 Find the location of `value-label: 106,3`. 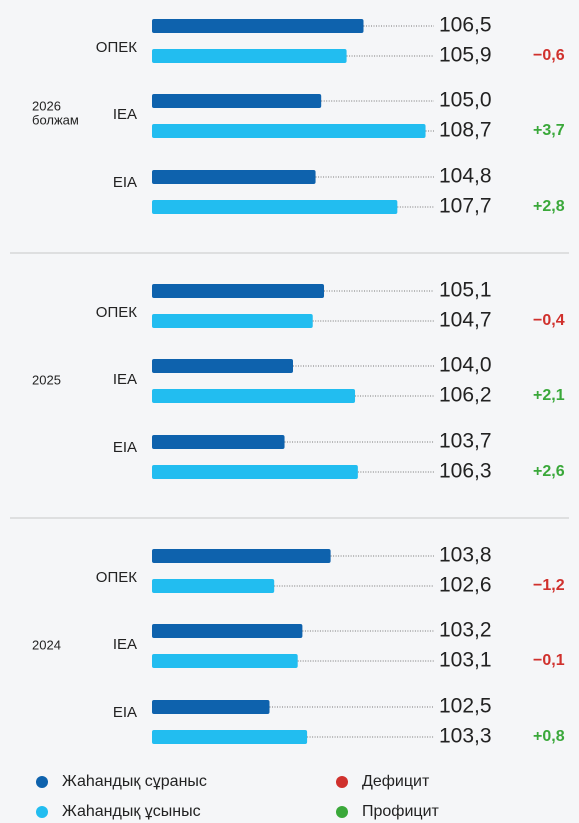

value-label: 106,3 is located at coordinates (465, 471).